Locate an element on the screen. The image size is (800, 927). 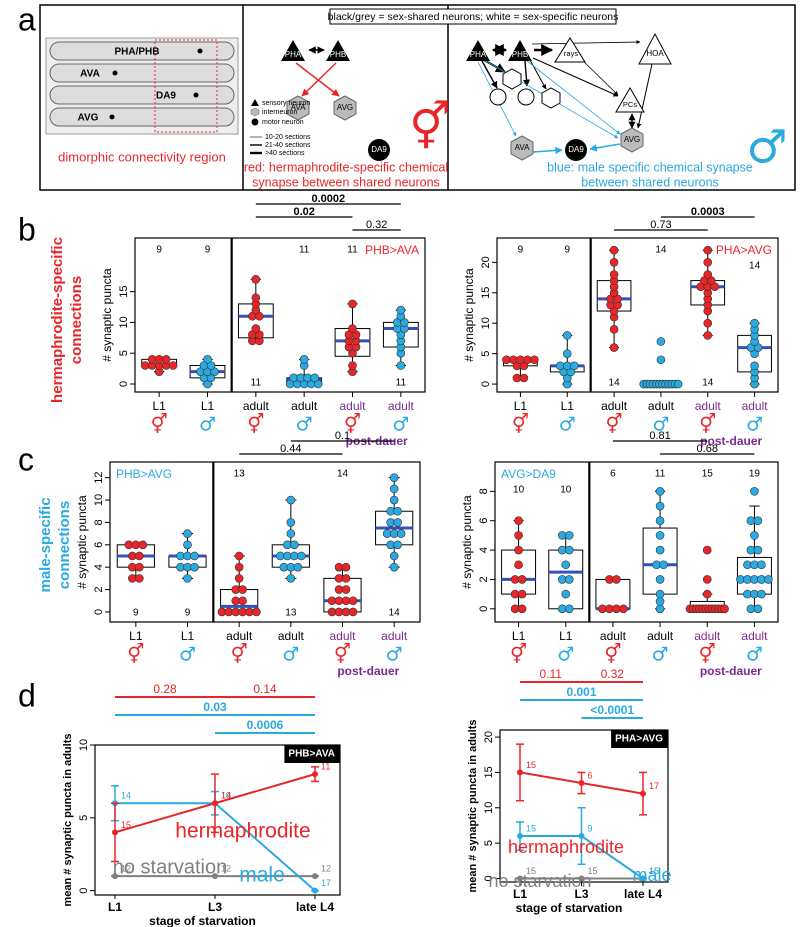
n-label: 6 is located at coordinates (590, 775).